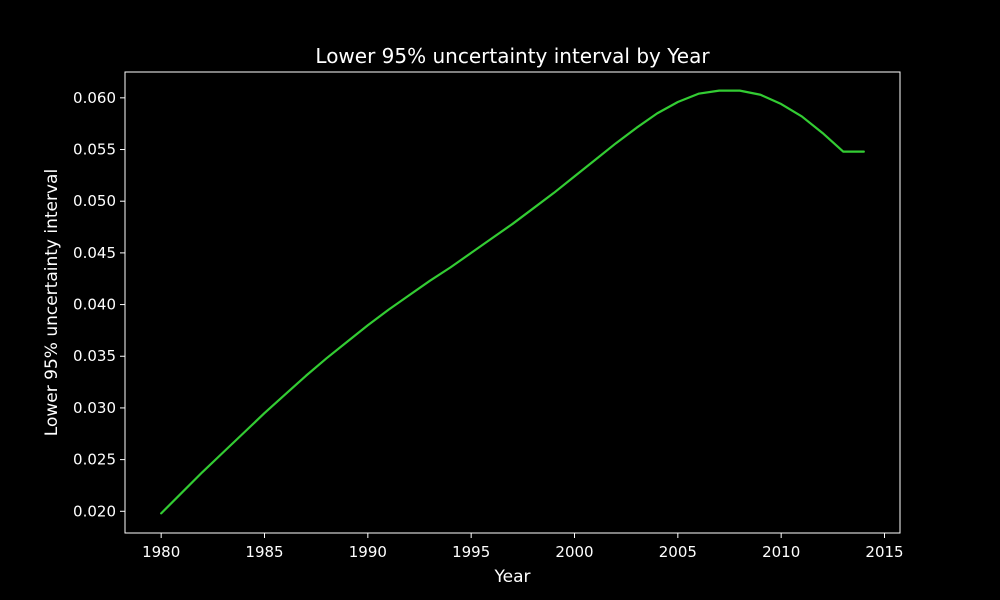  What do you see at coordinates (94, 356) in the screenshot?
I see `y-tick-label: 0.035` at bounding box center [94, 356].